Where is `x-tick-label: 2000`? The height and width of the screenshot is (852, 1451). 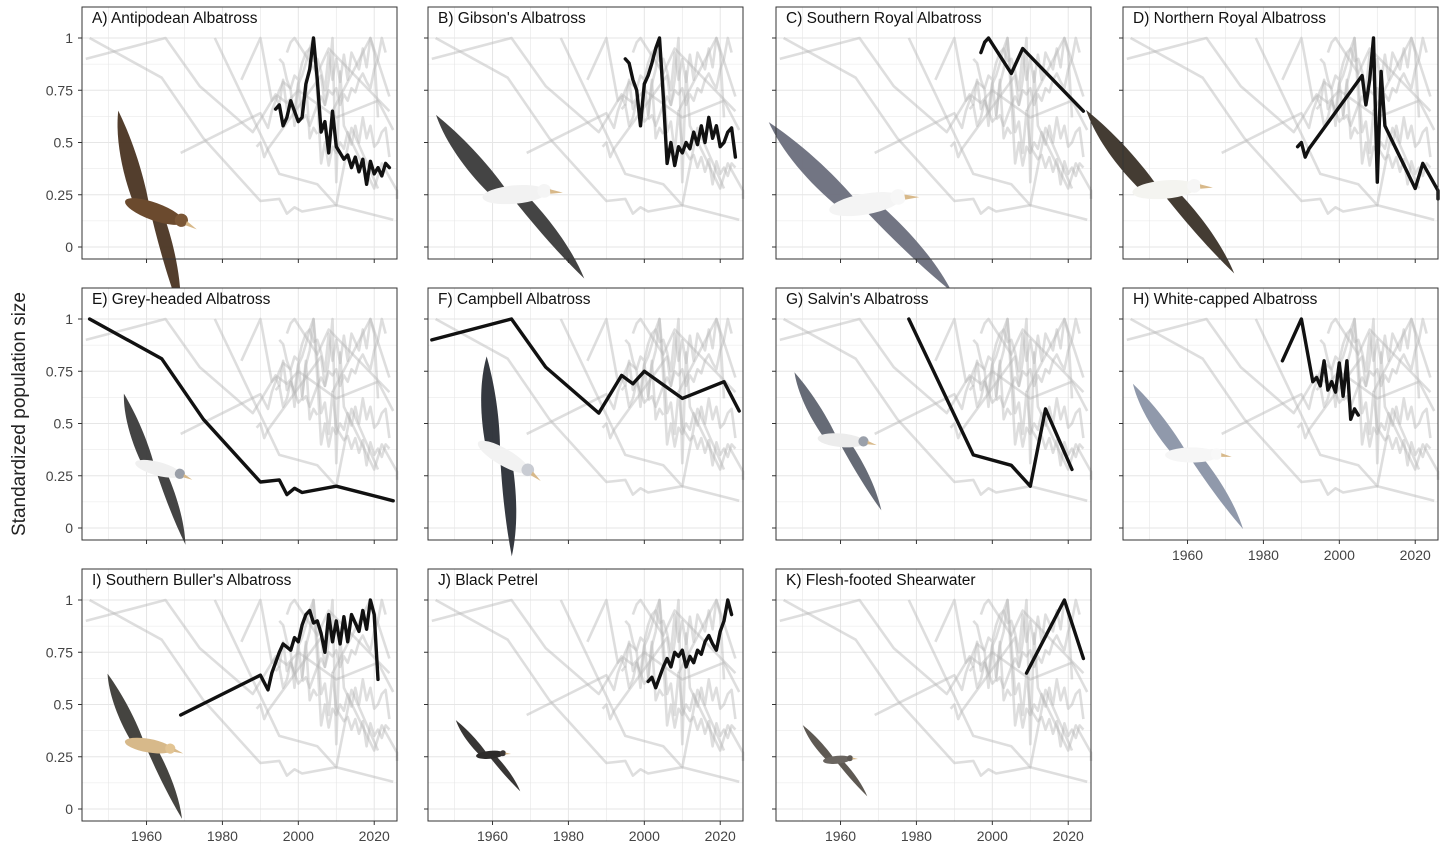
x-tick-label: 2000 is located at coordinates (298, 836).